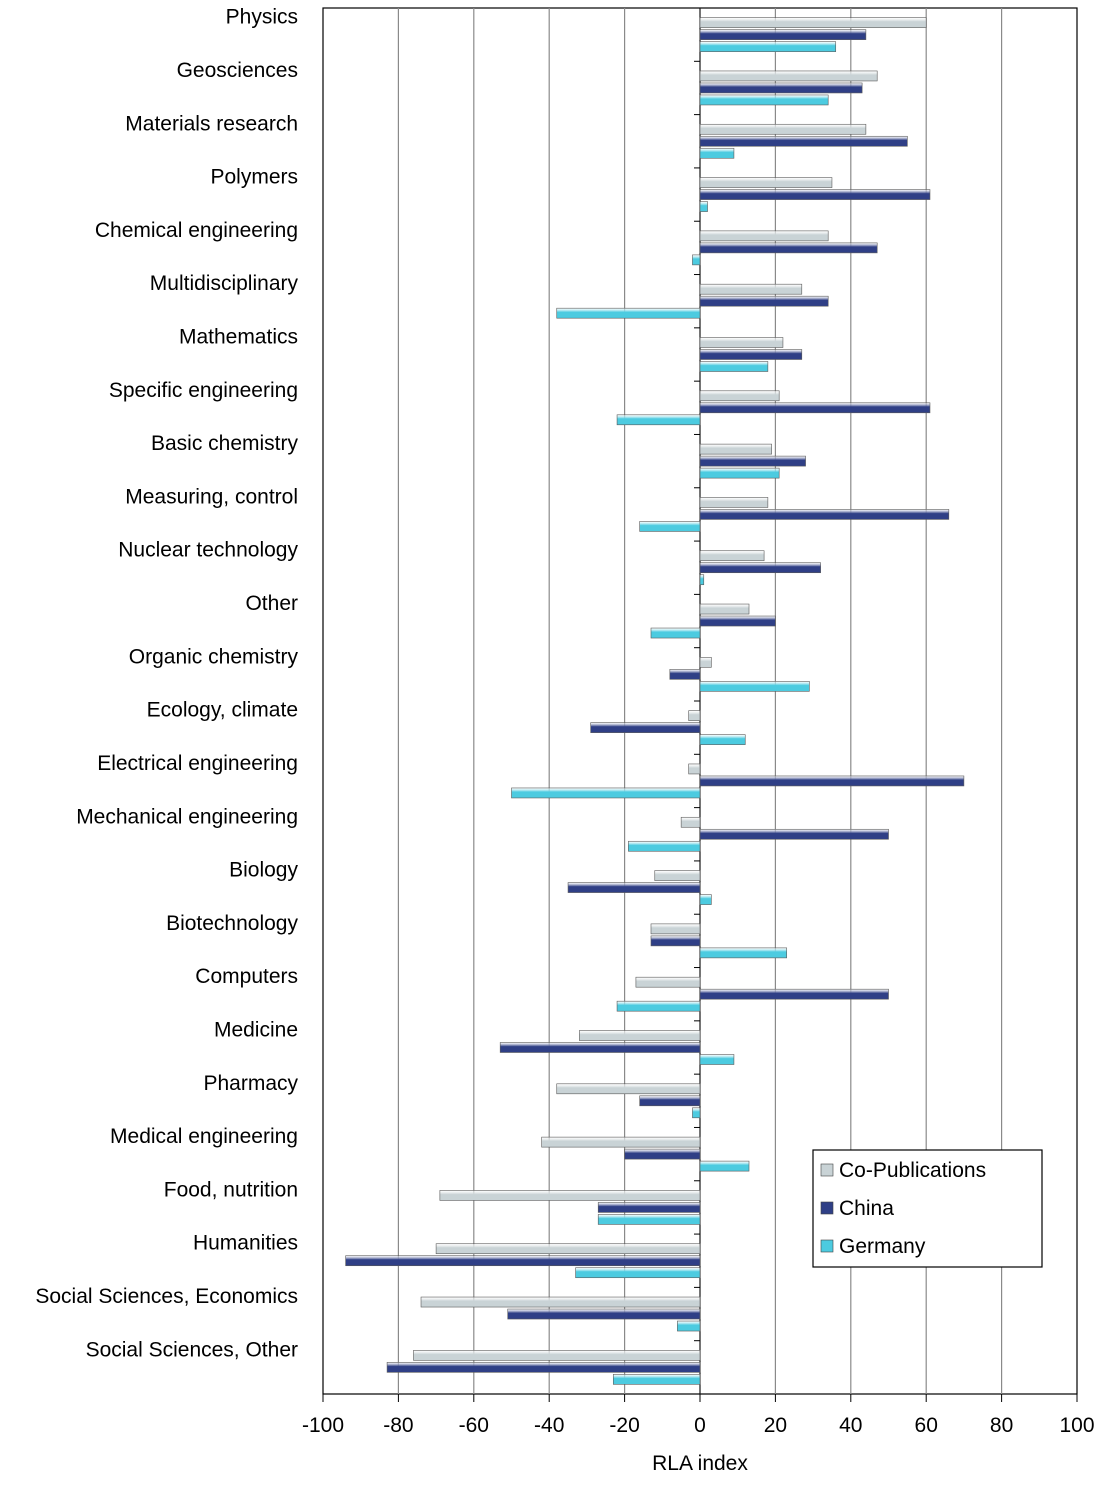 The width and height of the screenshot is (1103, 1489). I want to click on category-label: Medicine, so click(256, 1030).